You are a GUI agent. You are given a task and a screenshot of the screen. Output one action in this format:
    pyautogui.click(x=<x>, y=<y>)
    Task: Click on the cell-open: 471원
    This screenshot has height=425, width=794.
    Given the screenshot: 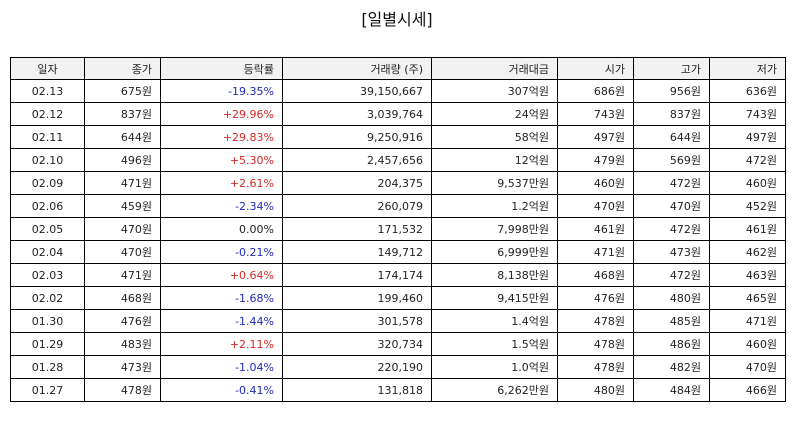 What is the action you would take?
    pyautogui.click(x=595, y=252)
    